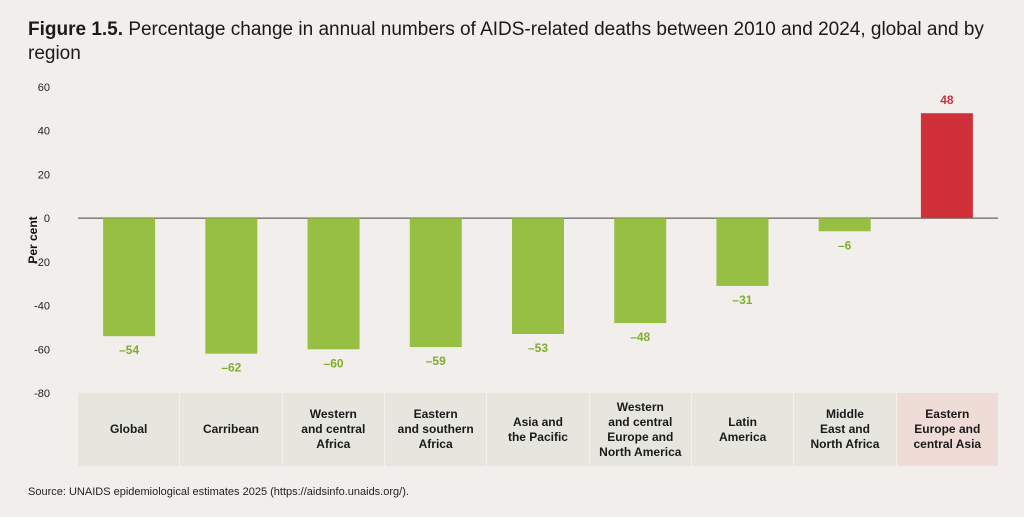  What do you see at coordinates (743, 429) in the screenshot?
I see `category-label: Latin America` at bounding box center [743, 429].